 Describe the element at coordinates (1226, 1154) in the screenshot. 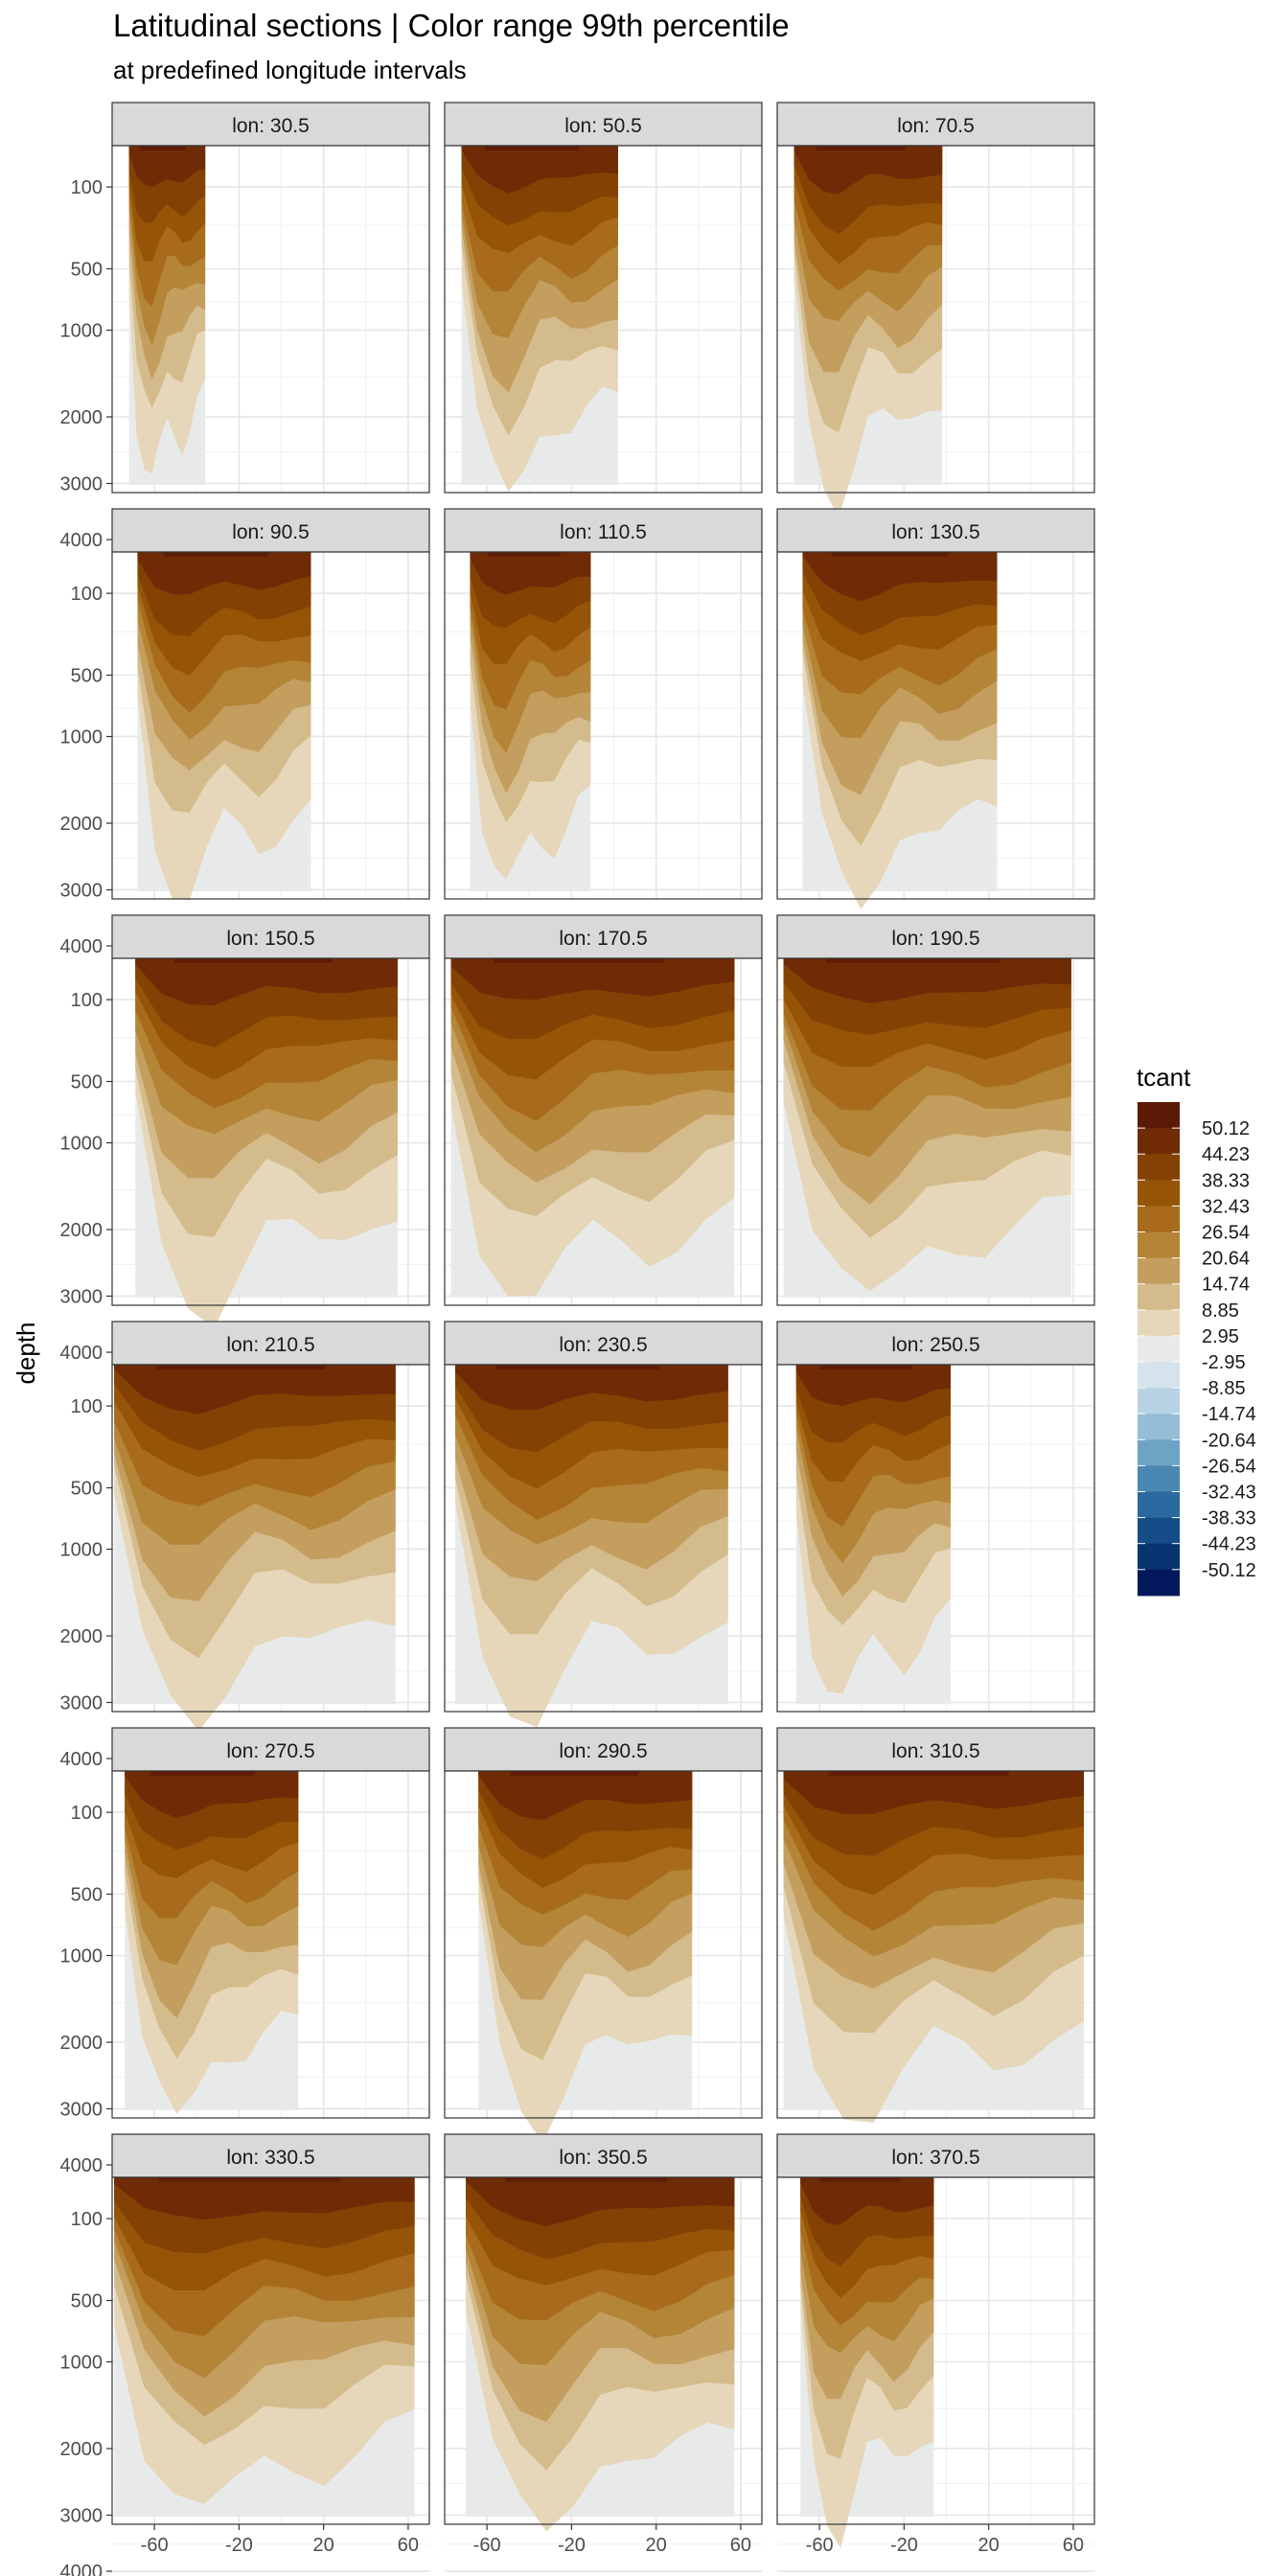

I see `legend-label: 44.23` at that location.